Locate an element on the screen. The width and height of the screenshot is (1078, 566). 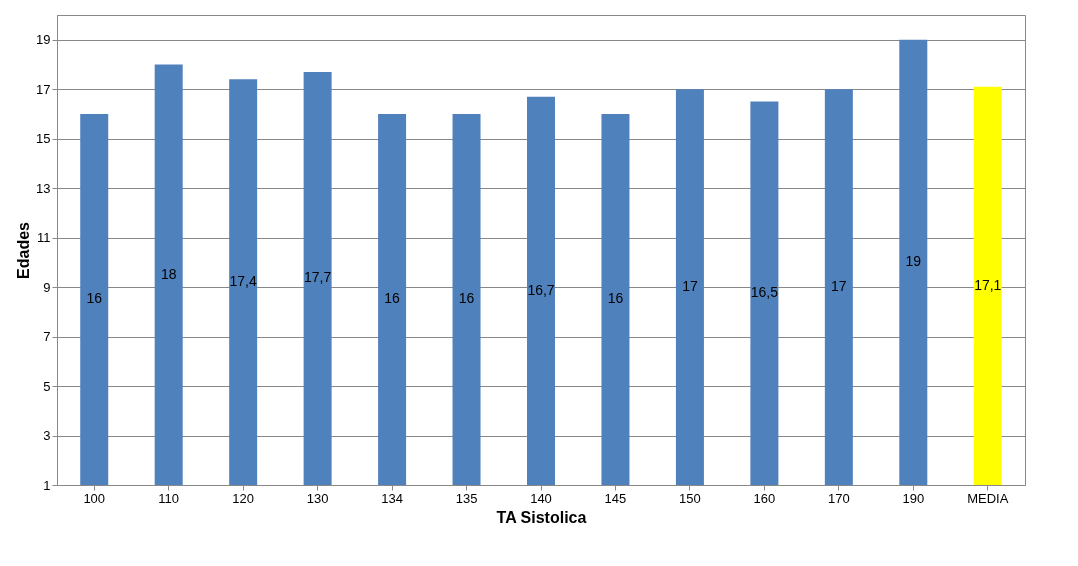
x-tick-label: 110 is located at coordinates (169, 498).